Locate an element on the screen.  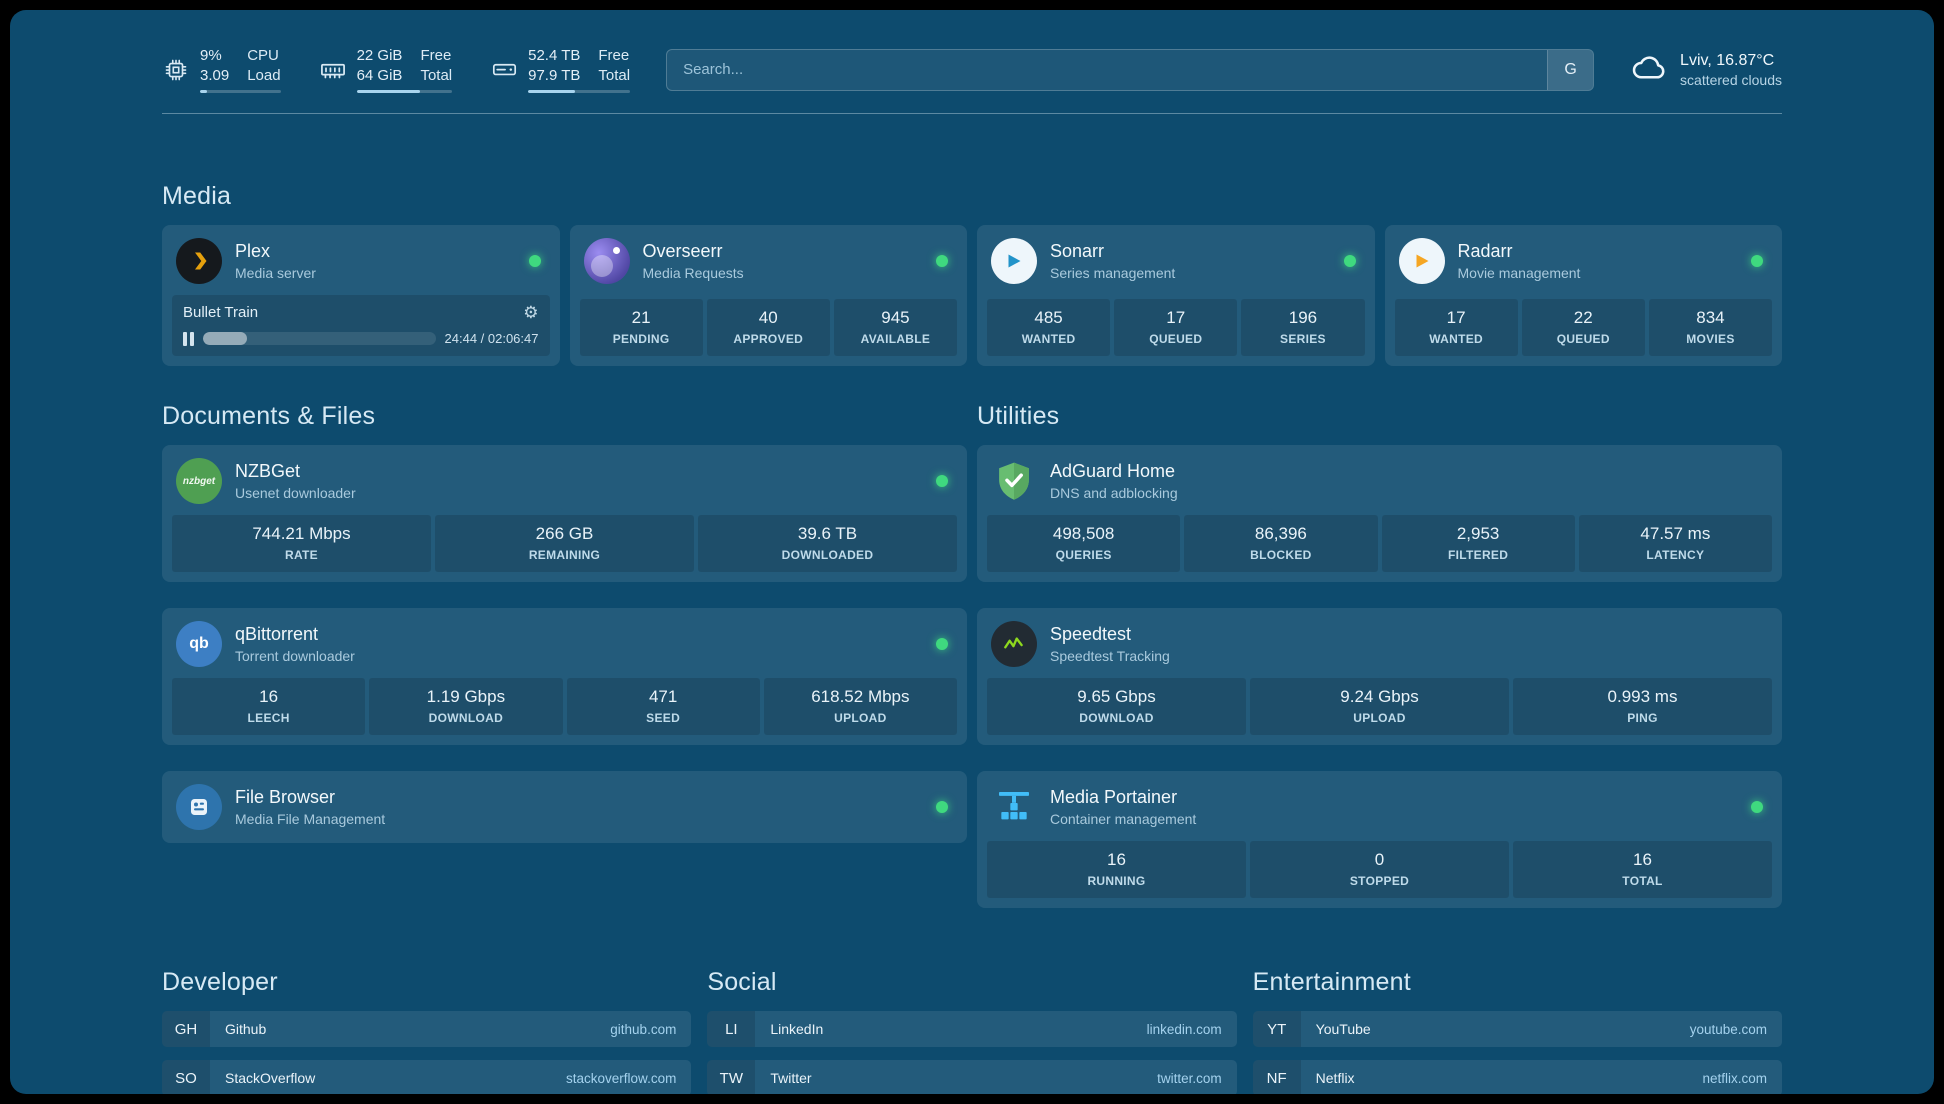
bookmark-stackoverflow: SO StackOverflow stackoverflow.com is located at coordinates (427, 1077).